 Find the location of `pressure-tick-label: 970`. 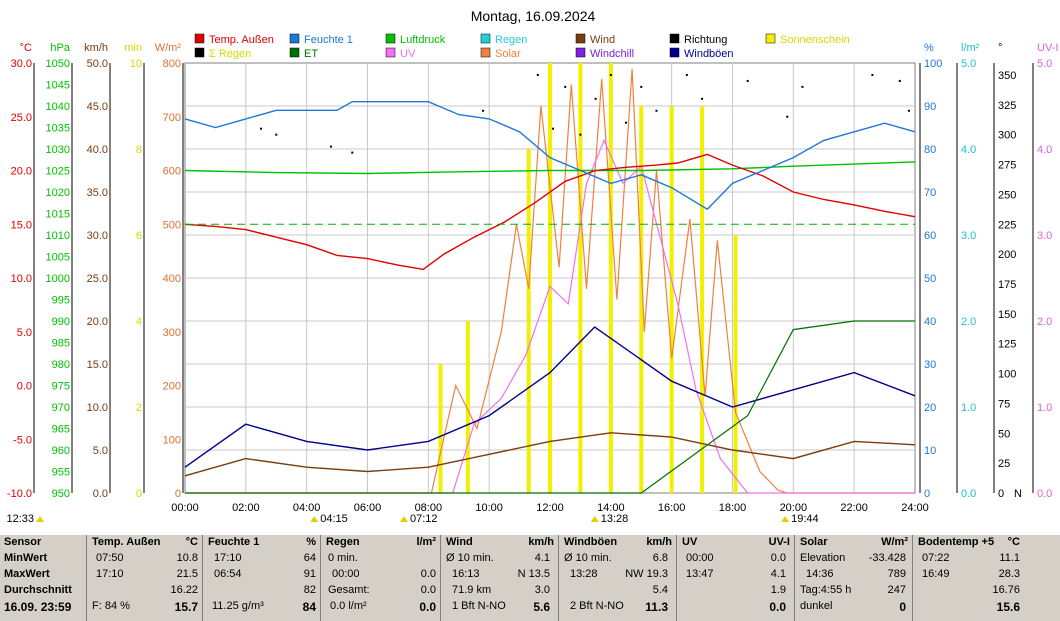

pressure-tick-label: 970 is located at coordinates (61, 408).